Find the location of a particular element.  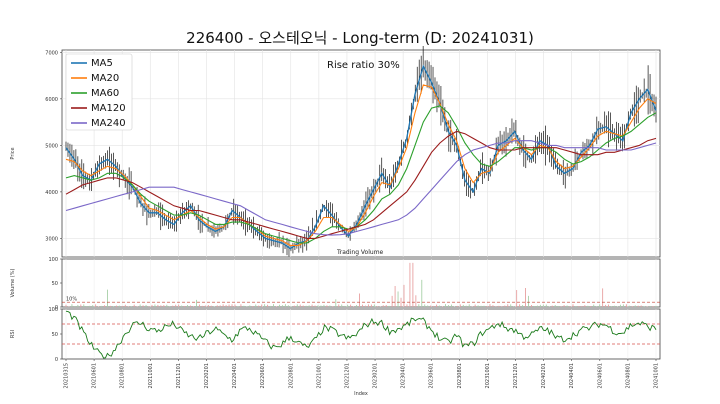

x-tick-label: 20210801 is located at coordinates (123, 375).